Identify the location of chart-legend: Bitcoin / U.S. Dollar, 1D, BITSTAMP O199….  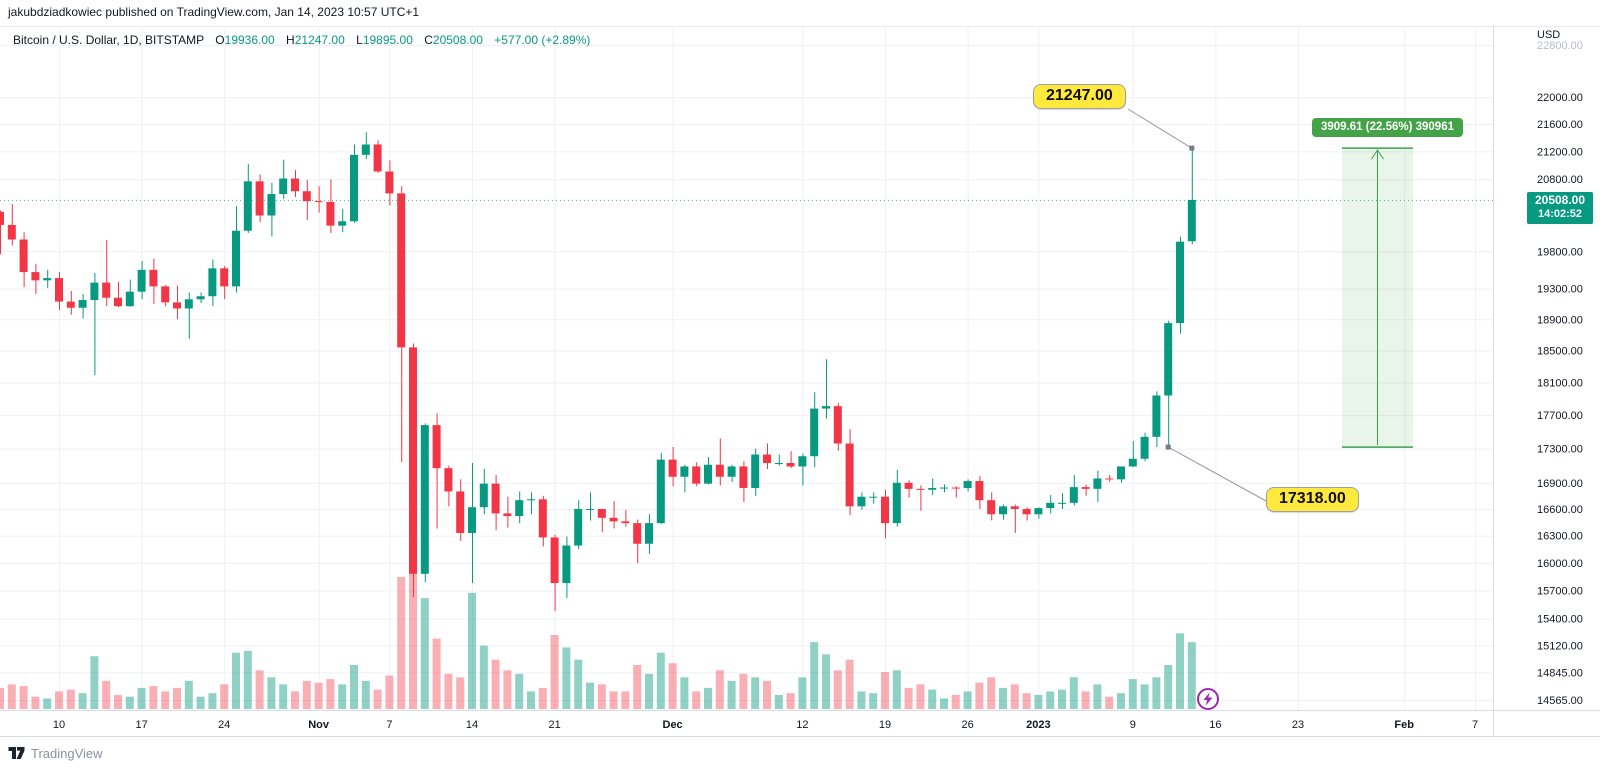
(301, 40).